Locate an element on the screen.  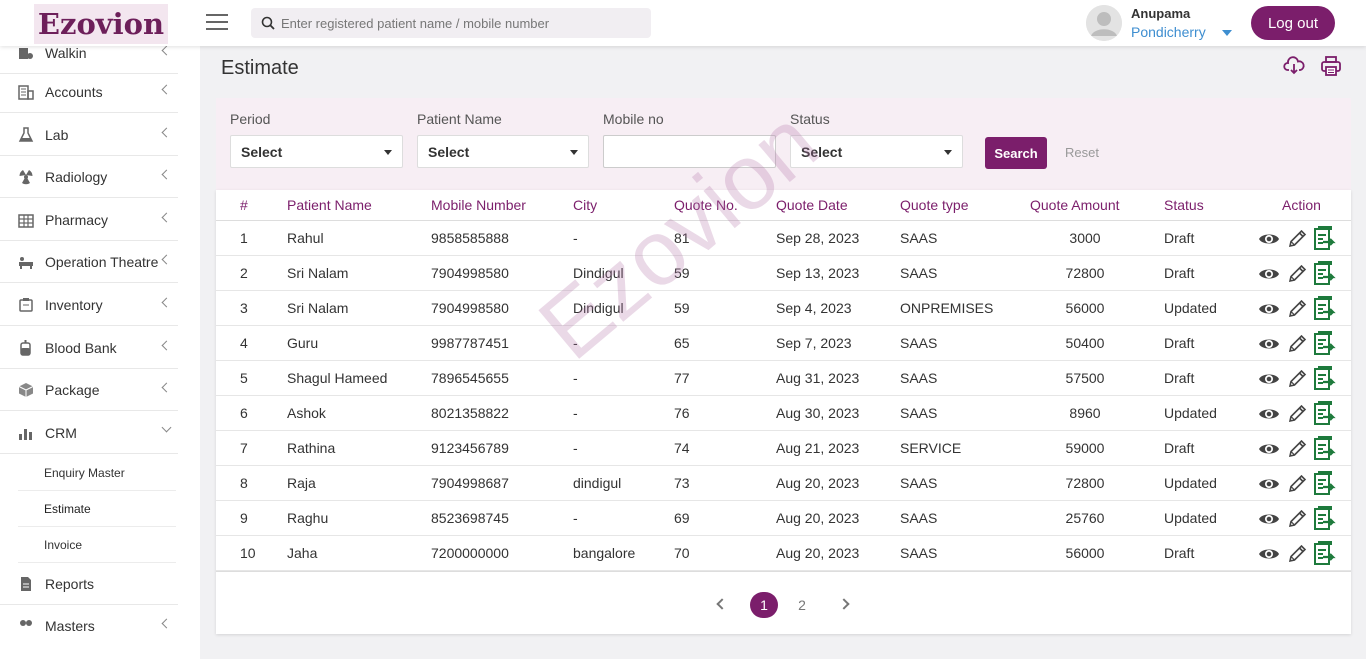
mobile-no-input is located at coordinates (689, 151).